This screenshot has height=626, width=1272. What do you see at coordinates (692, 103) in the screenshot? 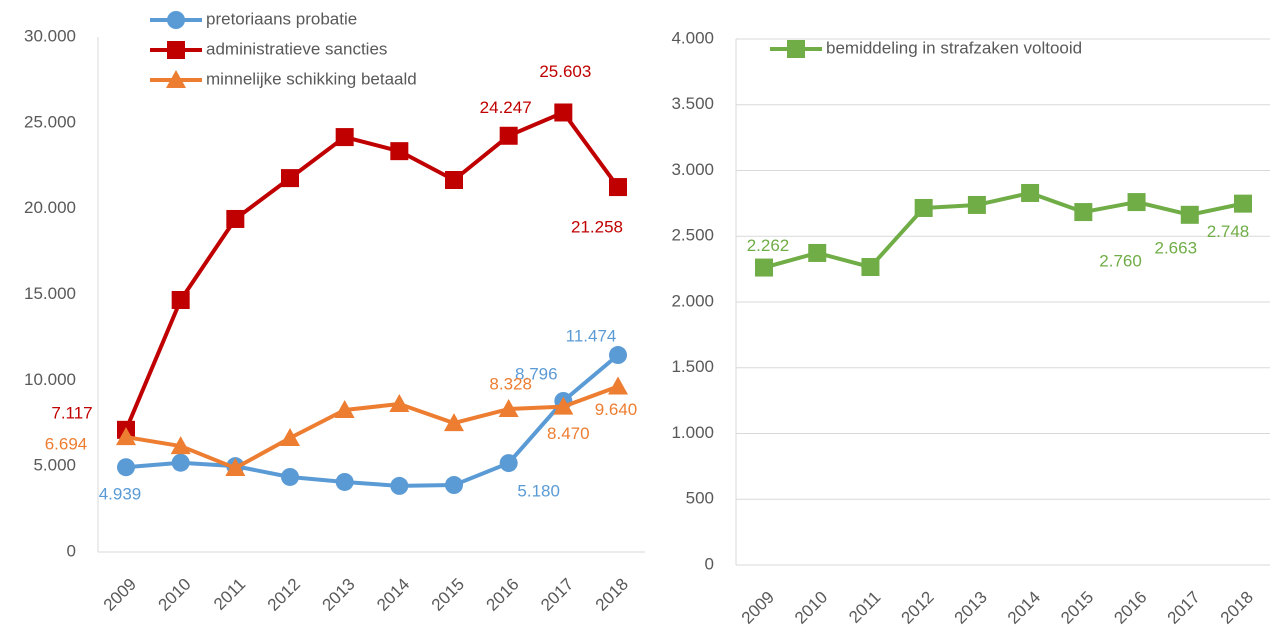
I see `y-tick-label: 3.500` at bounding box center [692, 103].